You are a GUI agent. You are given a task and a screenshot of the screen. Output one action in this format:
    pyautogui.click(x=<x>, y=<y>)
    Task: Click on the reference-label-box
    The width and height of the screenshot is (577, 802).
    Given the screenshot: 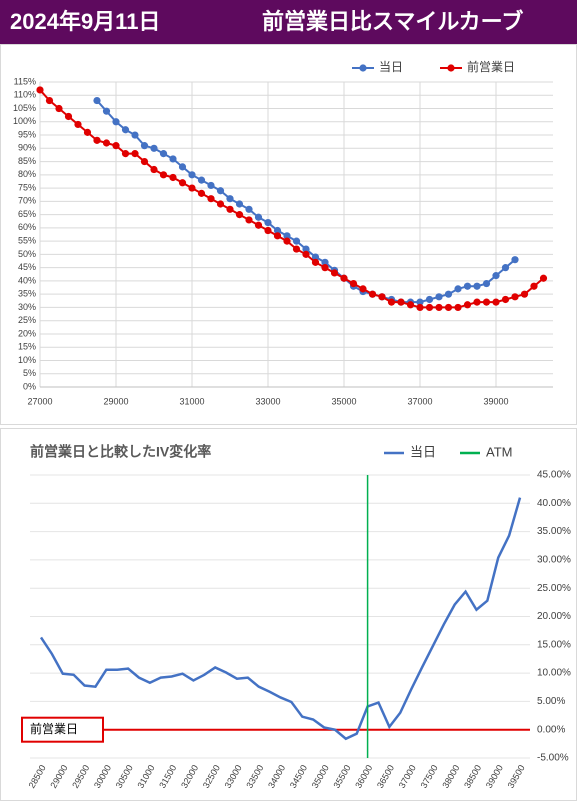 What is the action you would take?
    pyautogui.click(x=62, y=729)
    